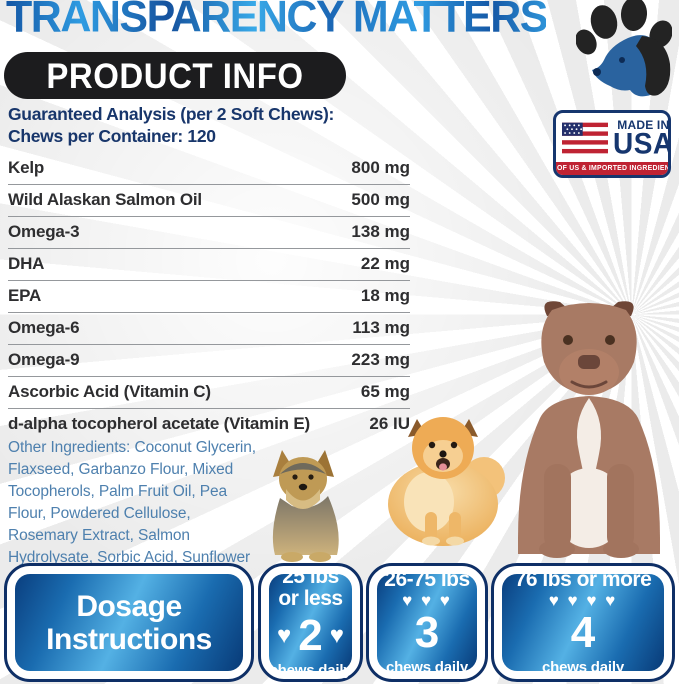 This screenshot has height=684, width=679. Describe the element at coordinates (380, 167) in the screenshot. I see `ingredient-value: 800 mg` at that location.